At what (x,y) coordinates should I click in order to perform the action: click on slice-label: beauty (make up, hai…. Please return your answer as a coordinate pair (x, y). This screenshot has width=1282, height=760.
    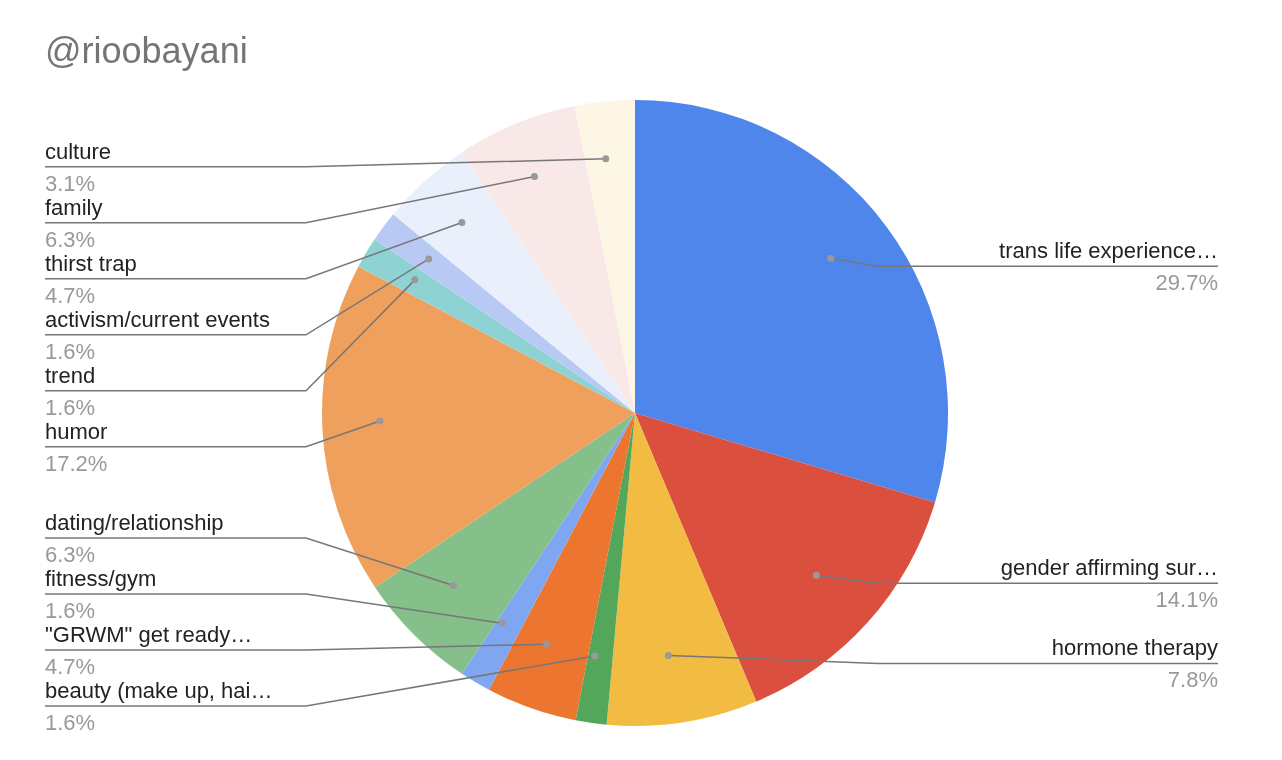
    Looking at the image, I should click on (159, 690).